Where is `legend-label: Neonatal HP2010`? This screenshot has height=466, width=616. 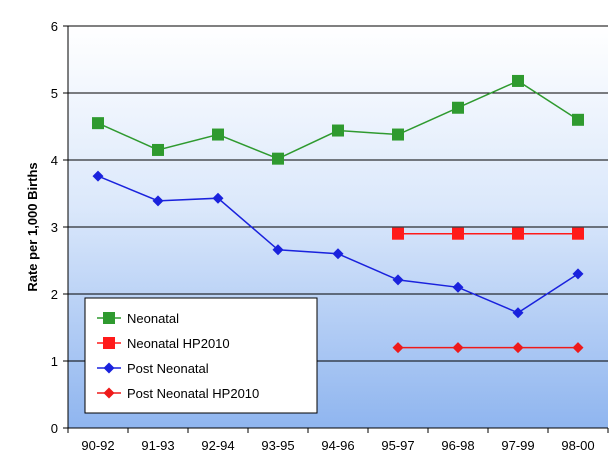 legend-label: Neonatal HP2010 is located at coordinates (178, 343).